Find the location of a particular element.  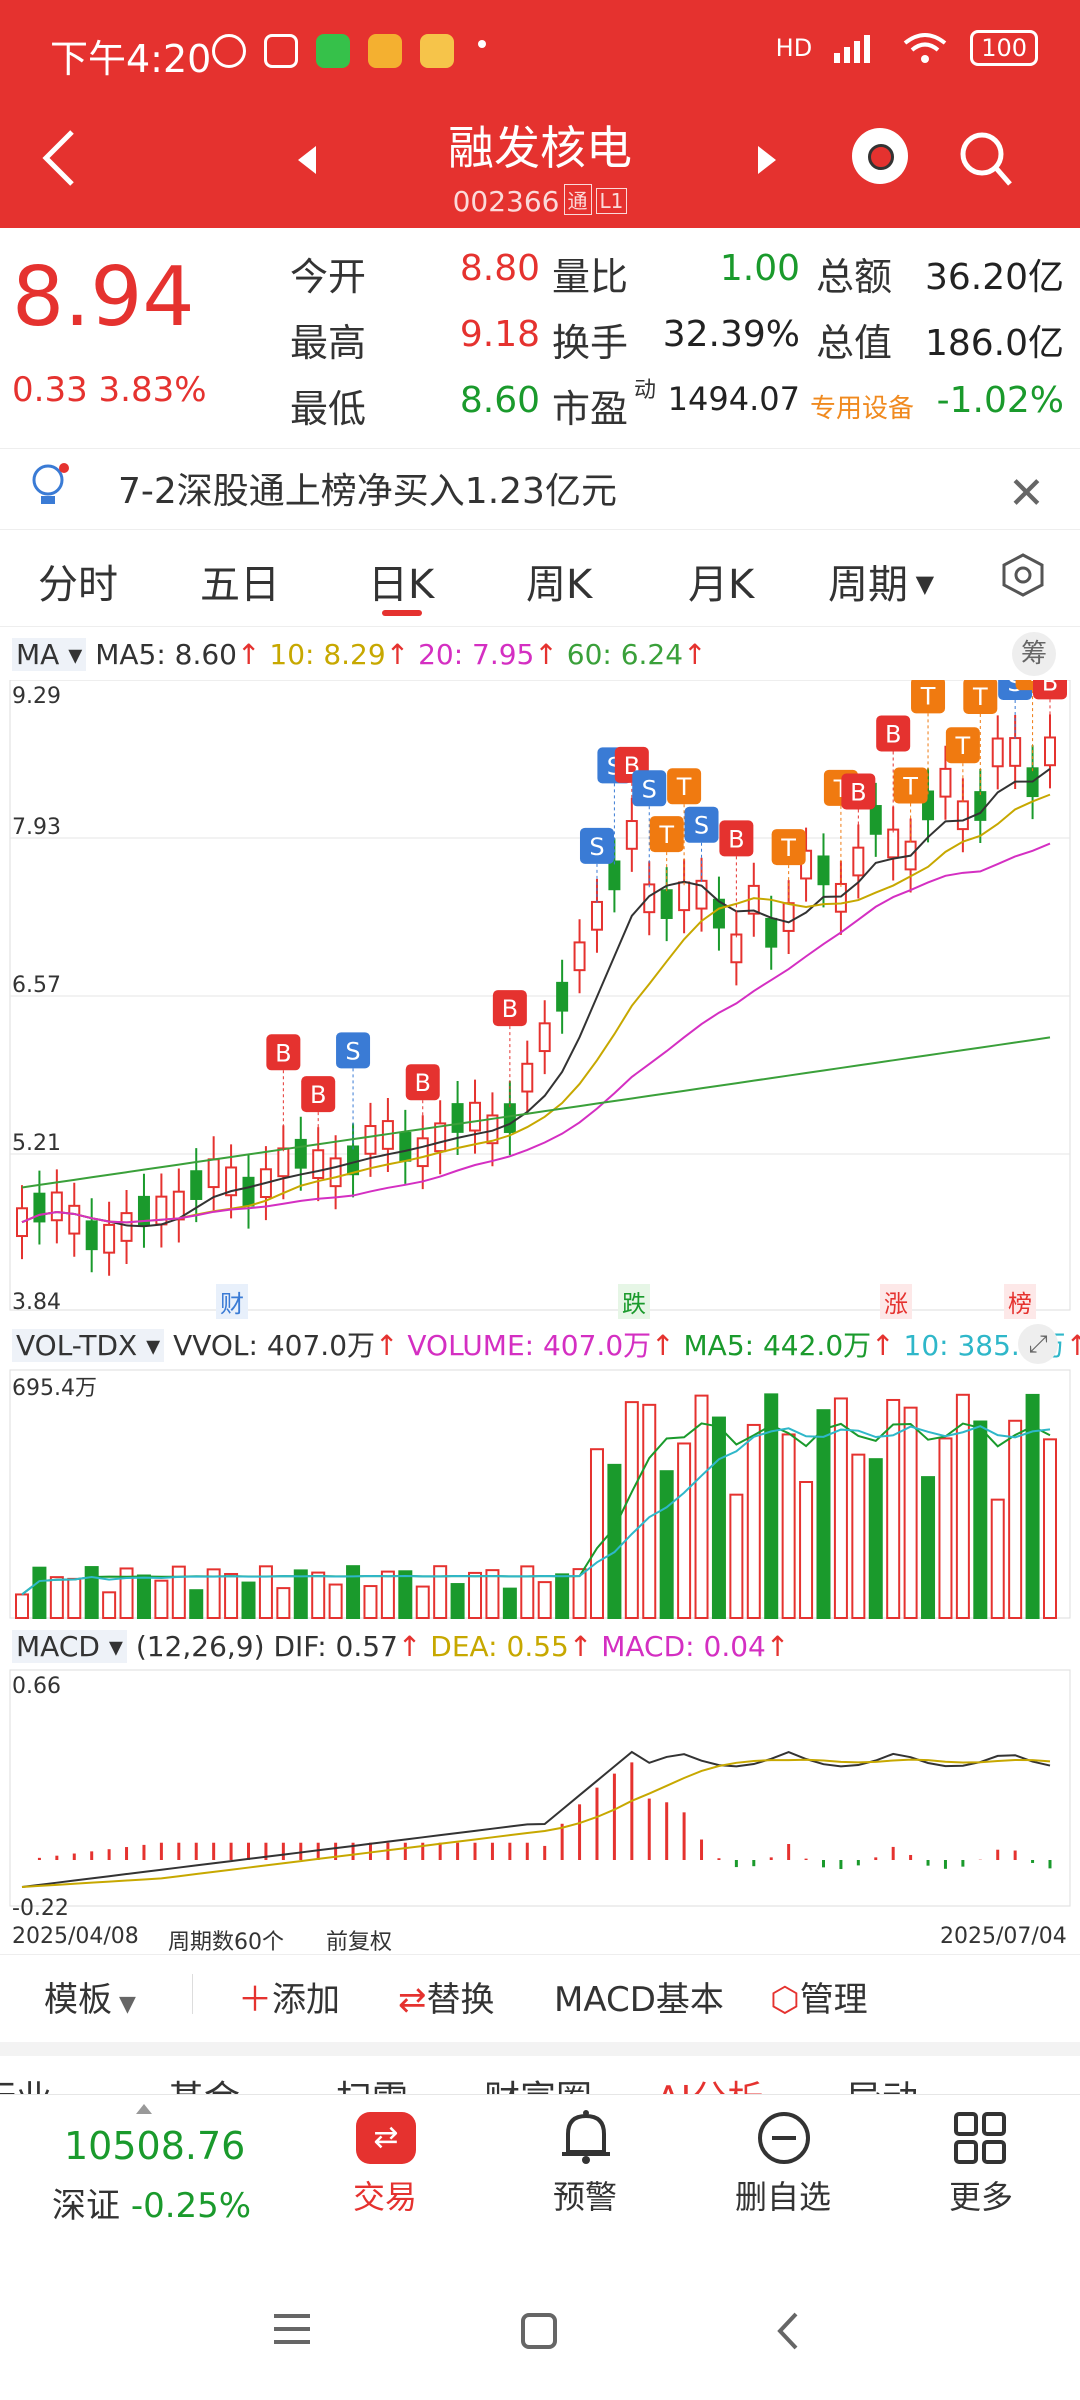

level-tag: L1 is located at coordinates (611, 201).